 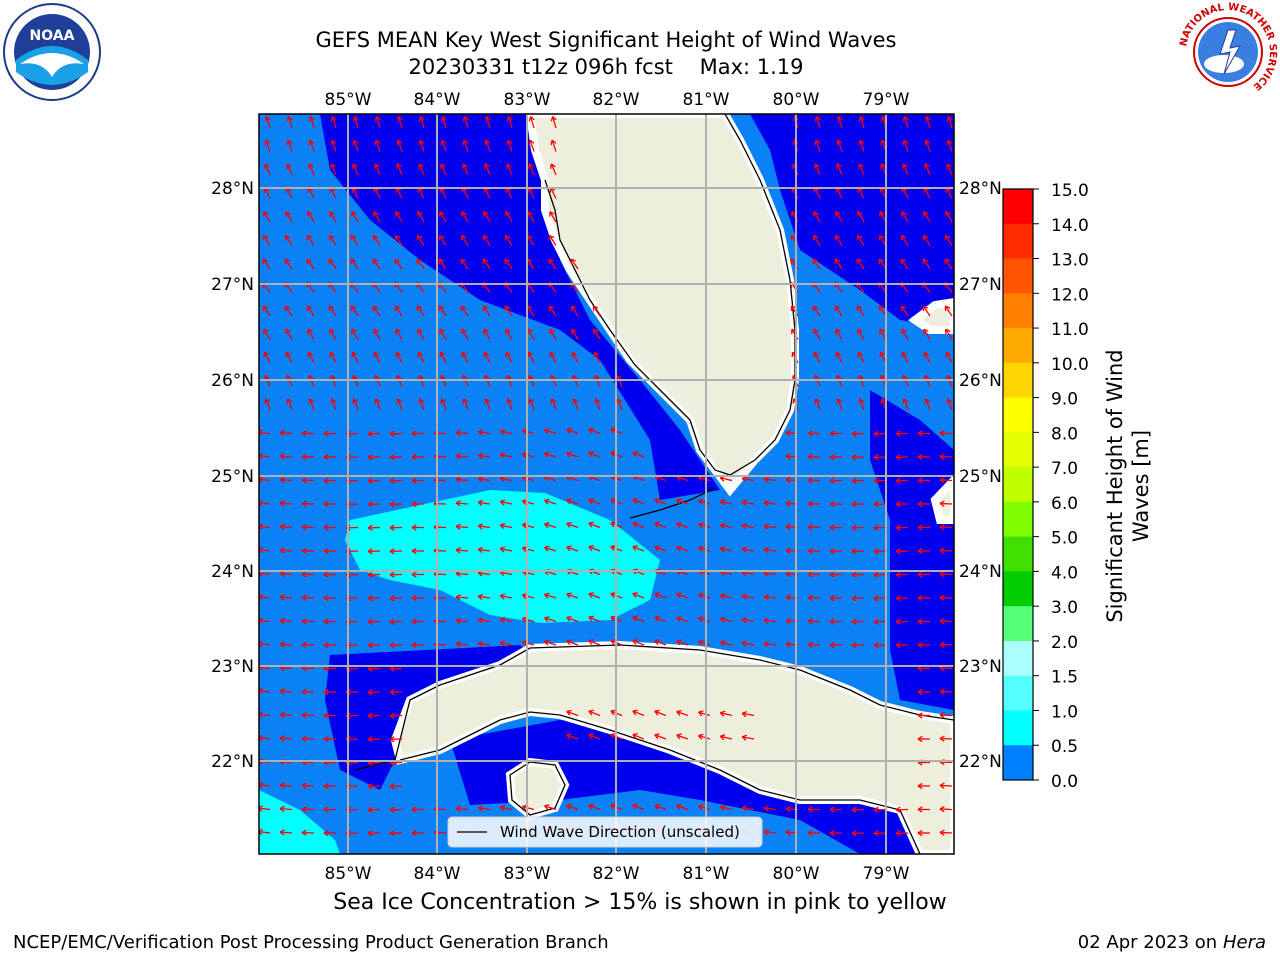 What do you see at coordinates (1228, 54) in the screenshot?
I see `nws-logo: NATIONAL WEATHER SERVICE` at bounding box center [1228, 54].